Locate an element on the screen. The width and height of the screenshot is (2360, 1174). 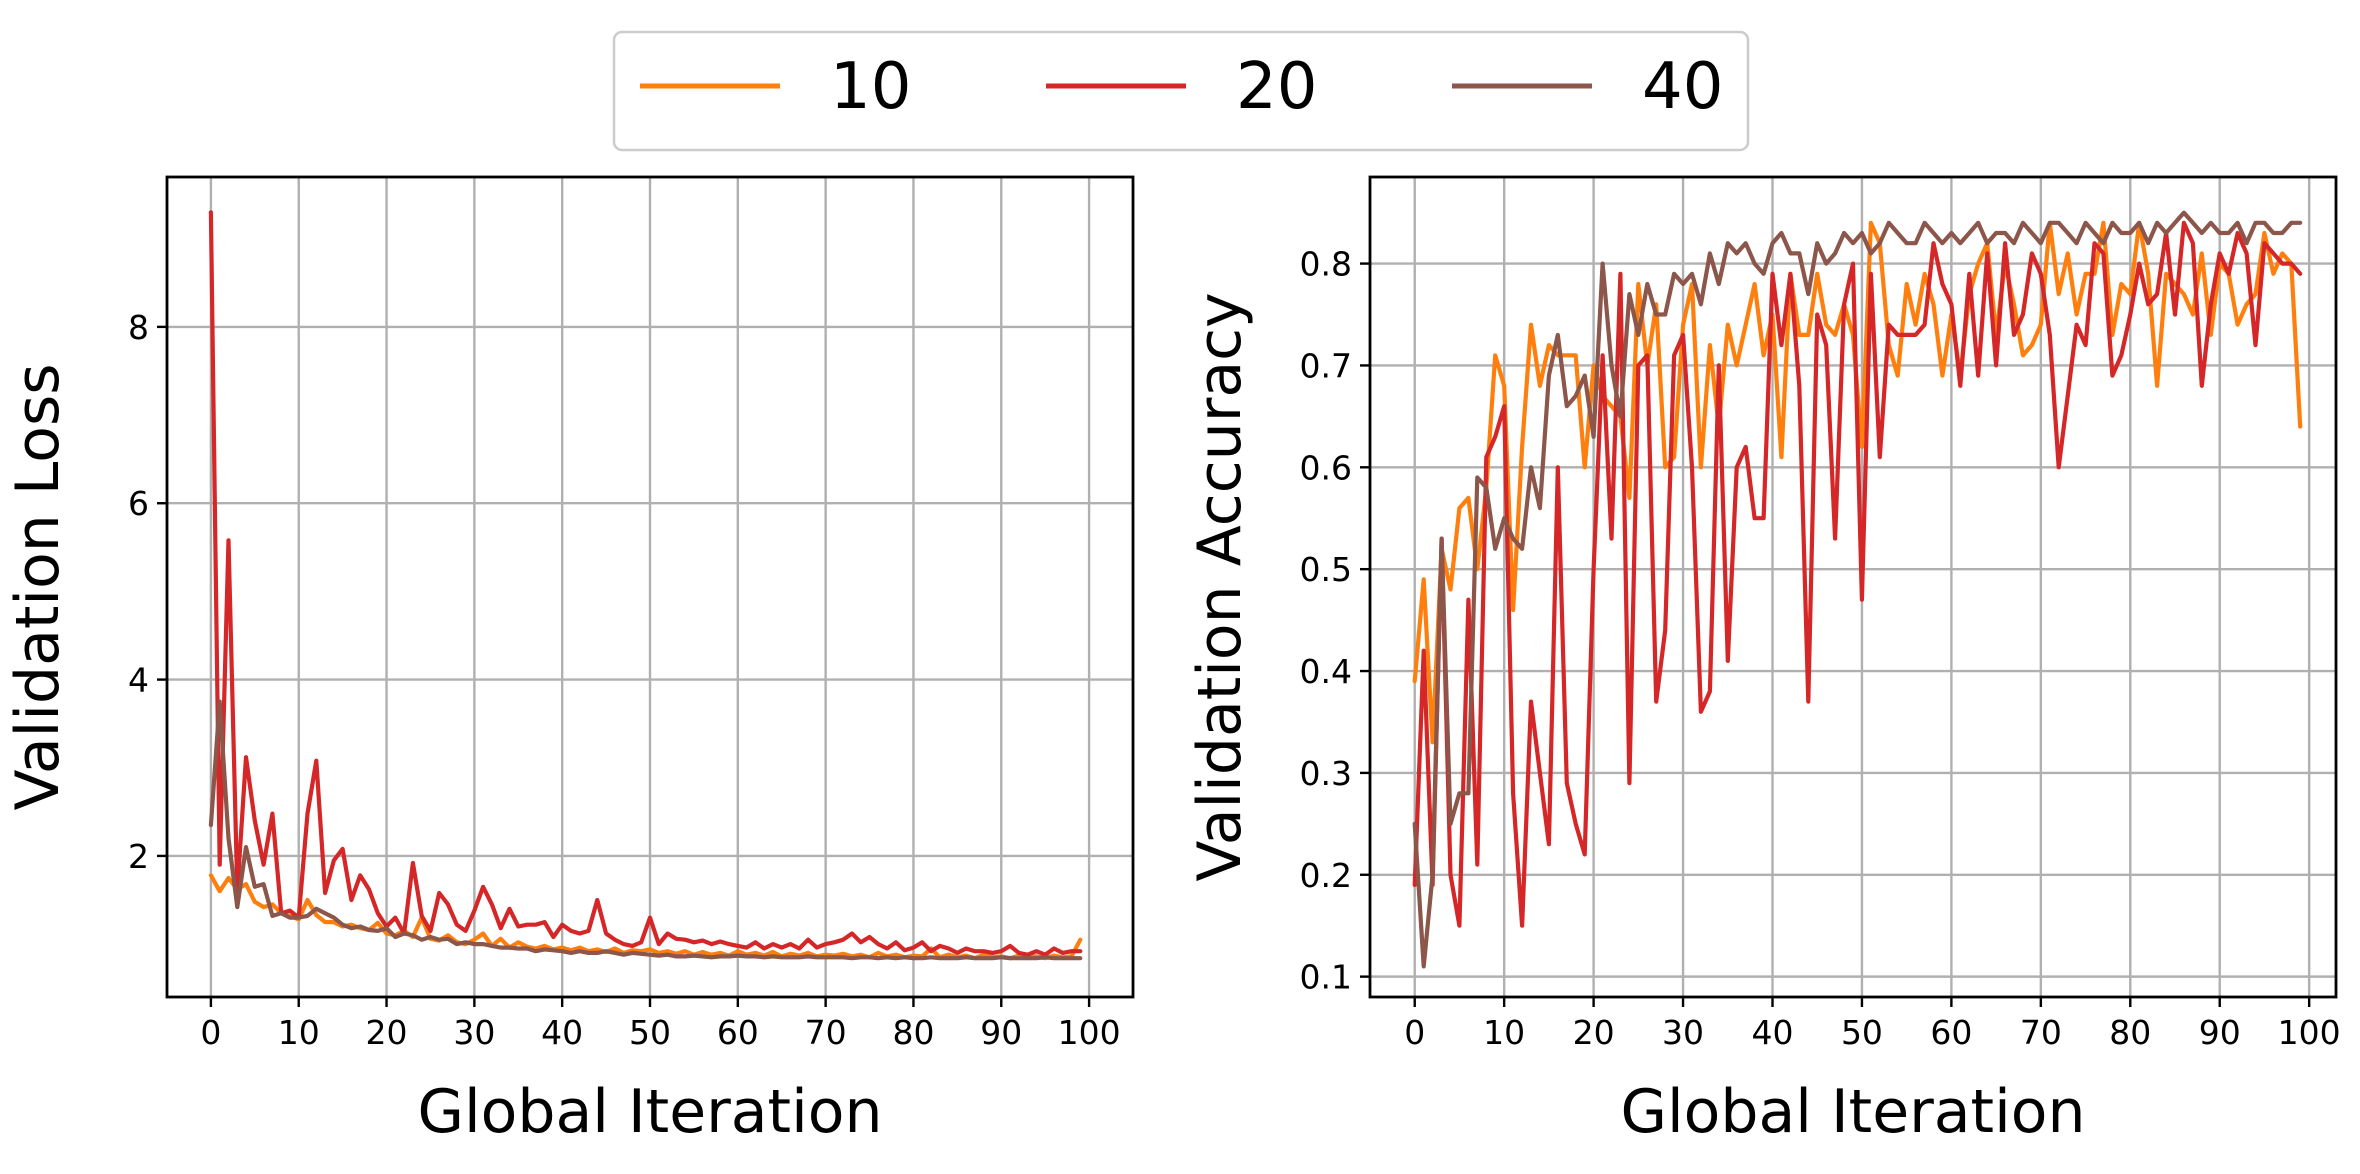
loss-x-tick-label: 30 is located at coordinates (474, 1032).